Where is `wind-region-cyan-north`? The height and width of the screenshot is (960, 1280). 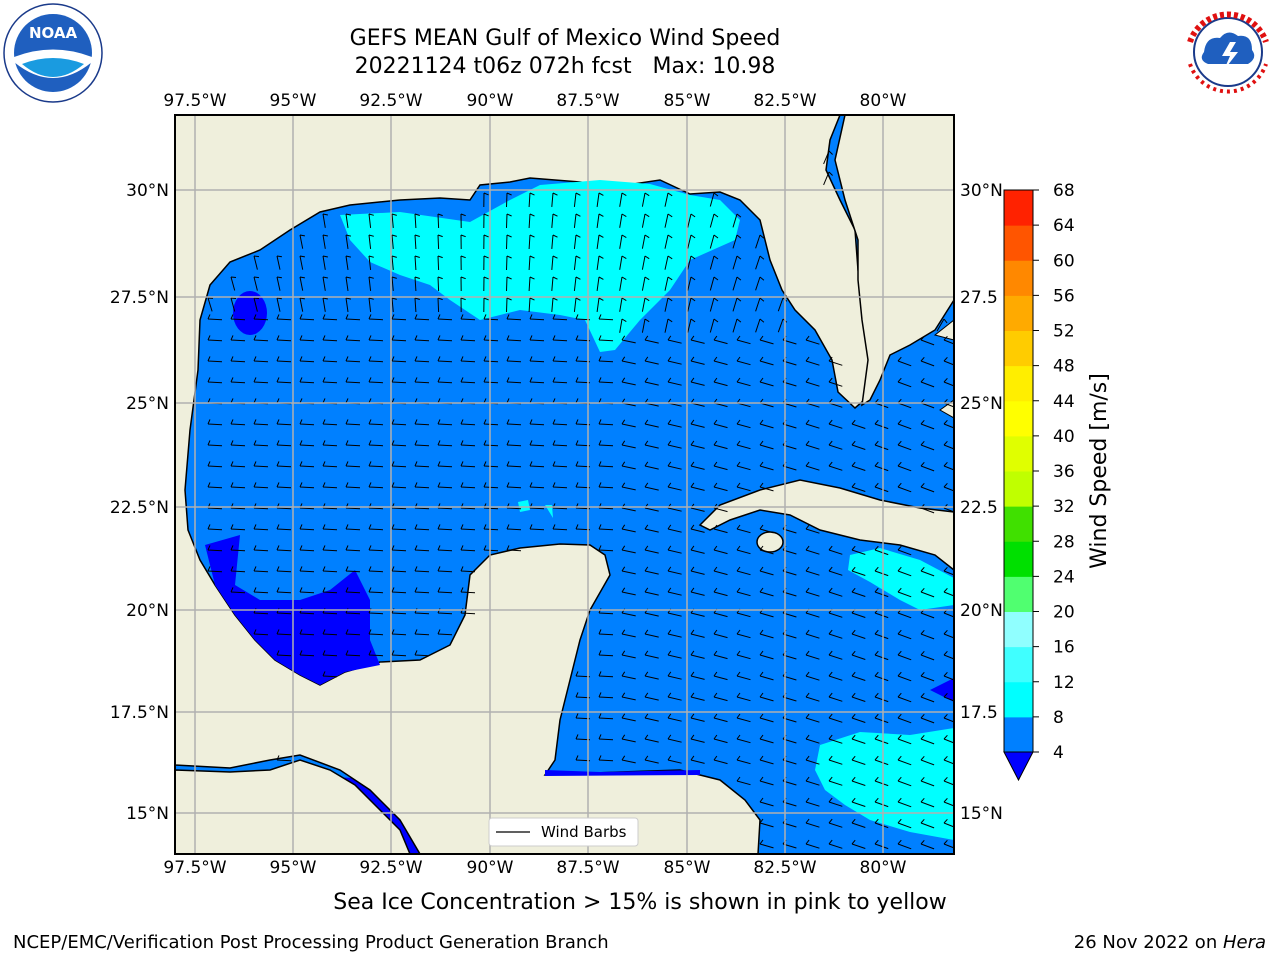 wind-region-cyan-north is located at coordinates (540, 266).